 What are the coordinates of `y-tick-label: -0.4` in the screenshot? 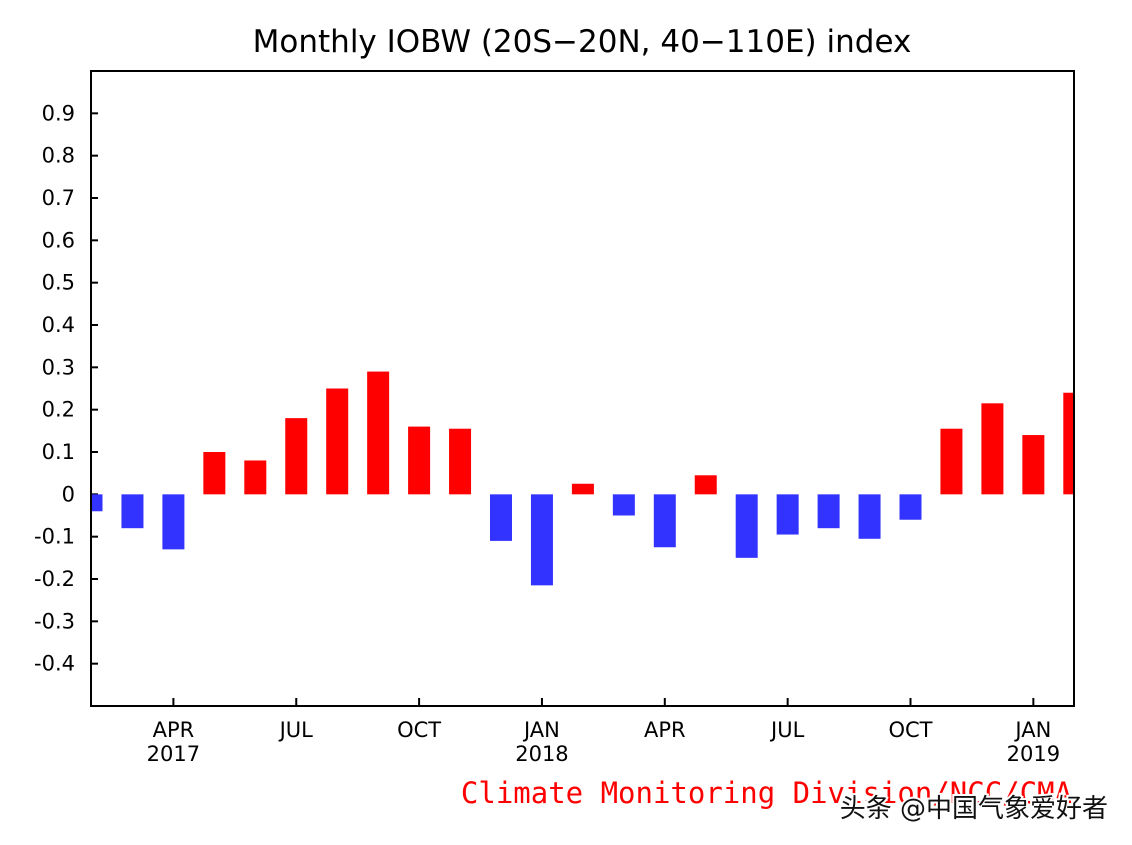 It's located at (54, 664).